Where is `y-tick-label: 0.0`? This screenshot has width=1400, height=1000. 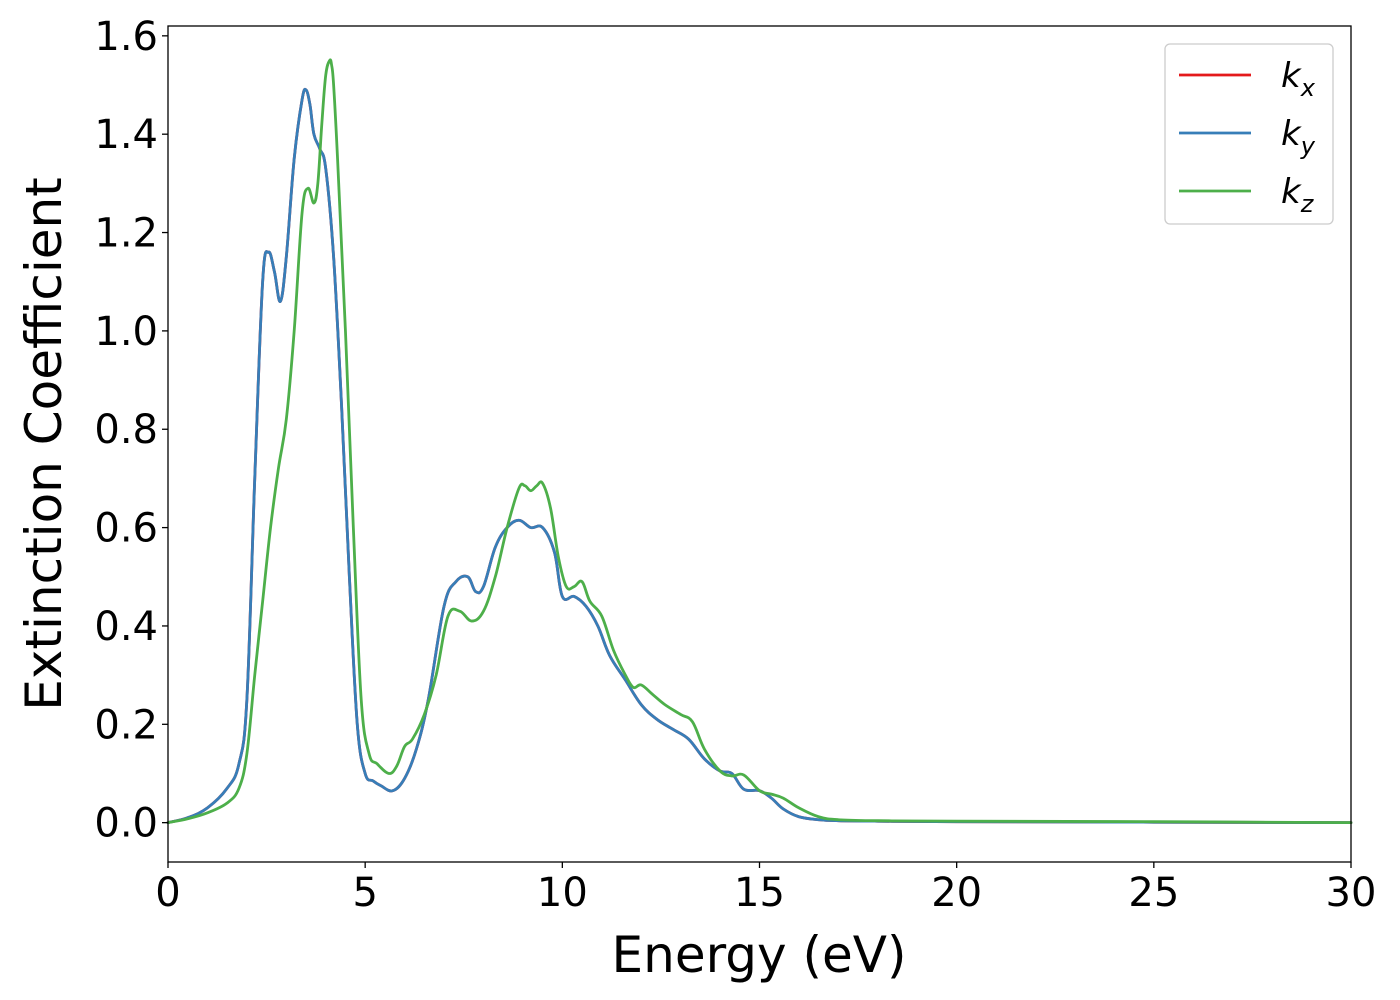 y-tick-label: 0.0 is located at coordinates (126, 824).